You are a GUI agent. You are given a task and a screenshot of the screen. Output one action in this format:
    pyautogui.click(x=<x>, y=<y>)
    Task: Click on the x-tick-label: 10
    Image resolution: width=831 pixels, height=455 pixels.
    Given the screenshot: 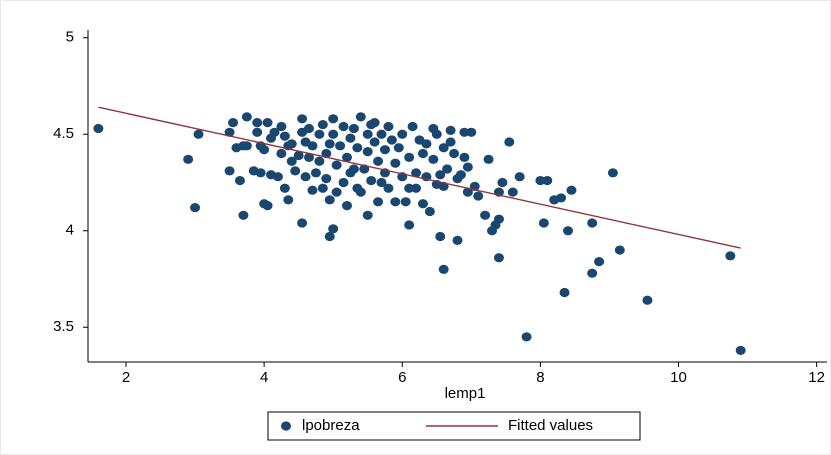 What is the action you would take?
    pyautogui.click(x=678, y=377)
    